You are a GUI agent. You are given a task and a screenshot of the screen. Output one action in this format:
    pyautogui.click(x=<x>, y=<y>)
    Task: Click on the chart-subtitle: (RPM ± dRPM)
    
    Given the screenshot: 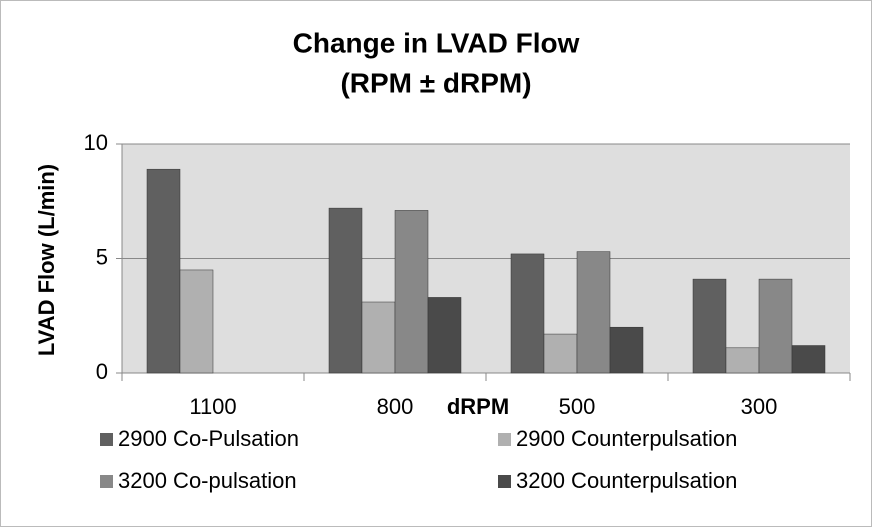 What is the action you would take?
    pyautogui.click(x=435, y=82)
    